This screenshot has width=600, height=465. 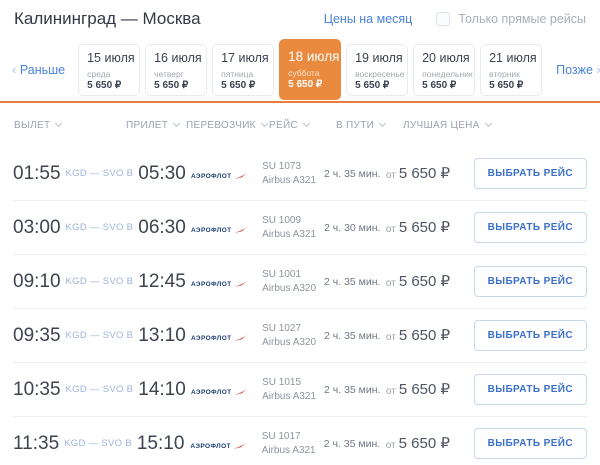 What do you see at coordinates (36, 443) in the screenshot?
I see `departure-time: 11:35` at bounding box center [36, 443].